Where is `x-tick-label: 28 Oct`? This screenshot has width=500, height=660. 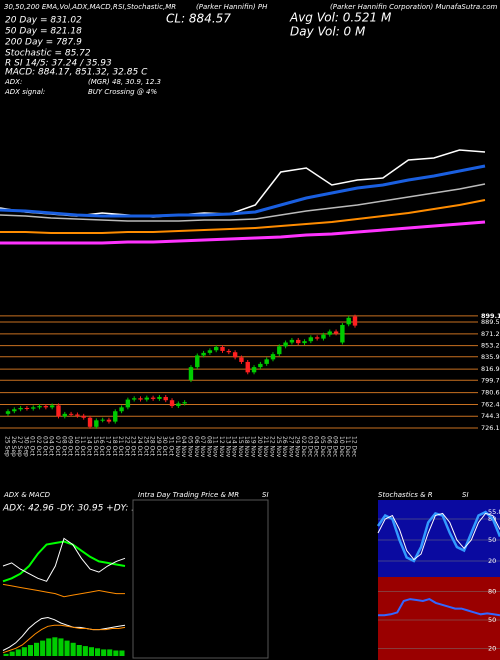 x-tick-label: 28 Oct is located at coordinates (152, 446).